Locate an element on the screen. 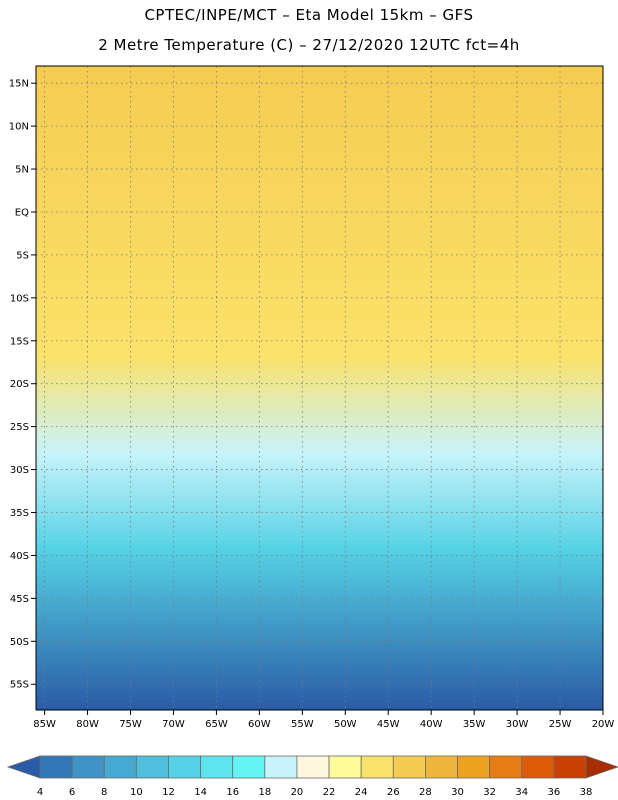  legend-value-label: 28 is located at coordinates (425, 792).